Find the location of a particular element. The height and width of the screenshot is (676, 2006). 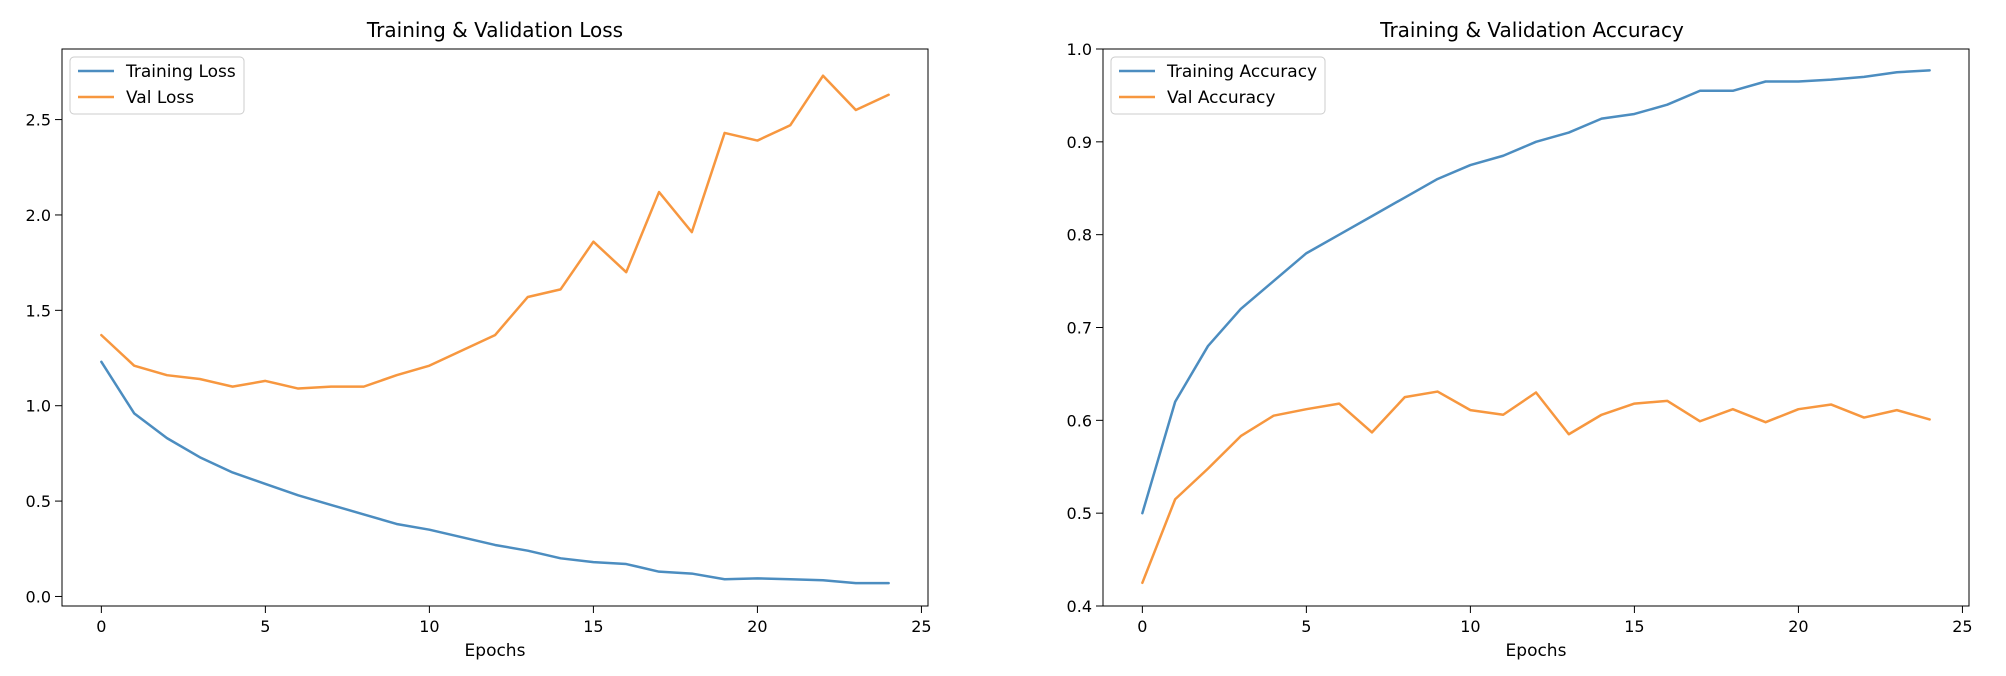

accuracy-x-tick-label-2: 10 is located at coordinates (1470, 626).